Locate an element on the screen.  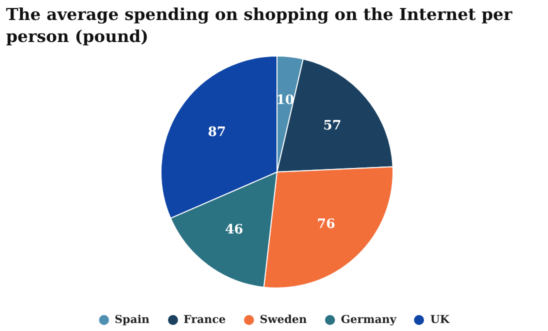
data-label: 57 is located at coordinates (332, 126).